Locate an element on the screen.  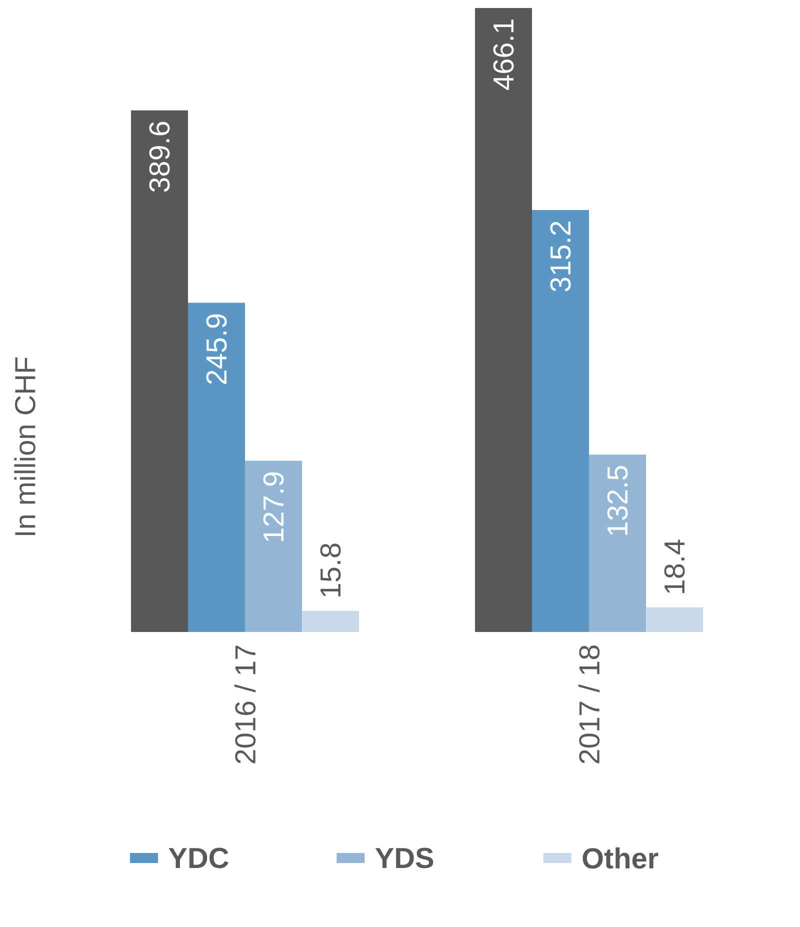
data-label: 15.8 is located at coordinates (330, 570).